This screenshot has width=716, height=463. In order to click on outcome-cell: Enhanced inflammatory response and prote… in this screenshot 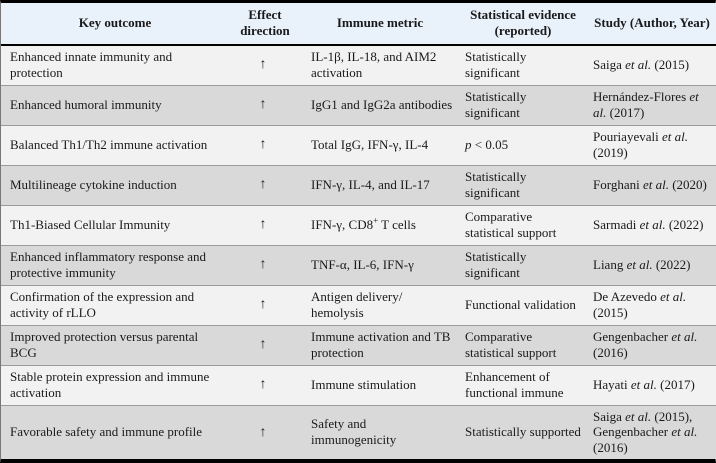, I will do `click(115, 264)`.